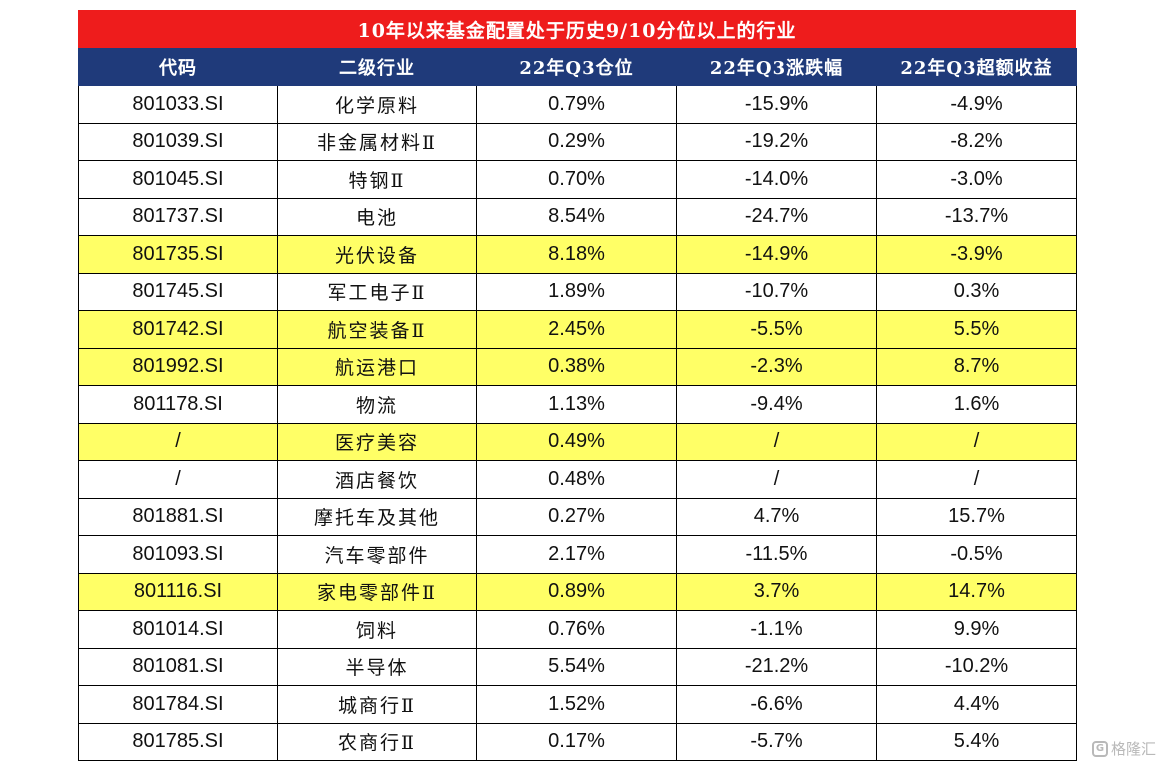  What do you see at coordinates (377, 254) in the screenshot?
I see `cell-industry: 光伏设备` at bounding box center [377, 254].